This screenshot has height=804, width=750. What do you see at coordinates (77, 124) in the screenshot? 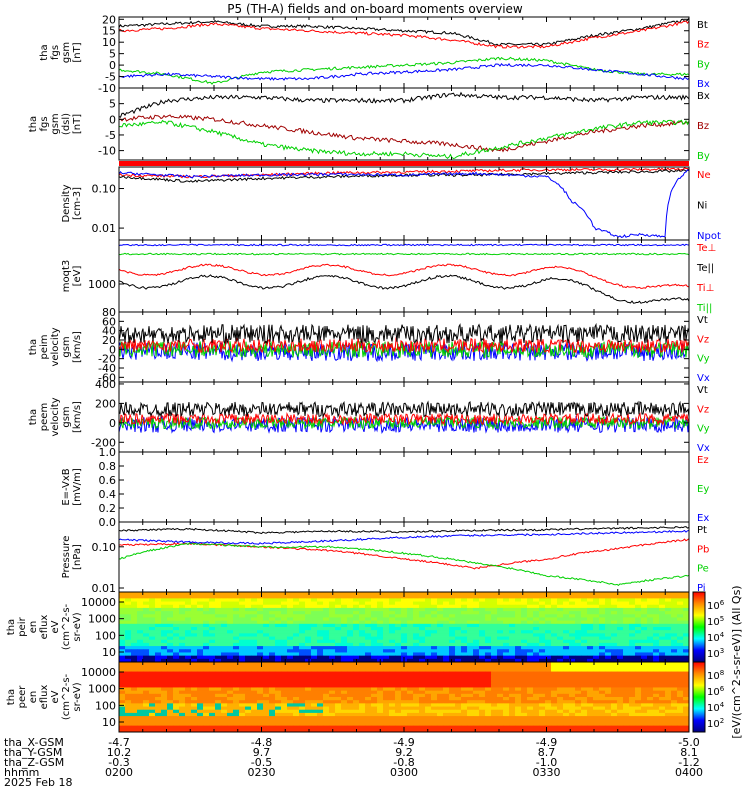
I see `panel-fgs-dsl-ylabel-line: [nT]` at bounding box center [77, 124].